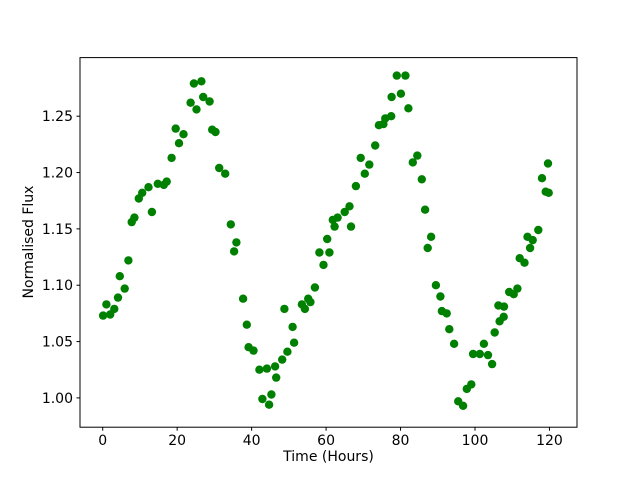  Describe the element at coordinates (57, 174) in the screenshot. I see `y-tick-label: 1.20` at that location.